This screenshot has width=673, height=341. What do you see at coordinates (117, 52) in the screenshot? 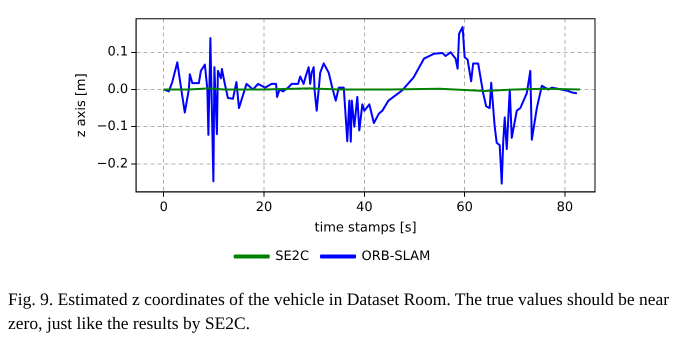
I see `y-tick-label: 0.1` at bounding box center [117, 52].